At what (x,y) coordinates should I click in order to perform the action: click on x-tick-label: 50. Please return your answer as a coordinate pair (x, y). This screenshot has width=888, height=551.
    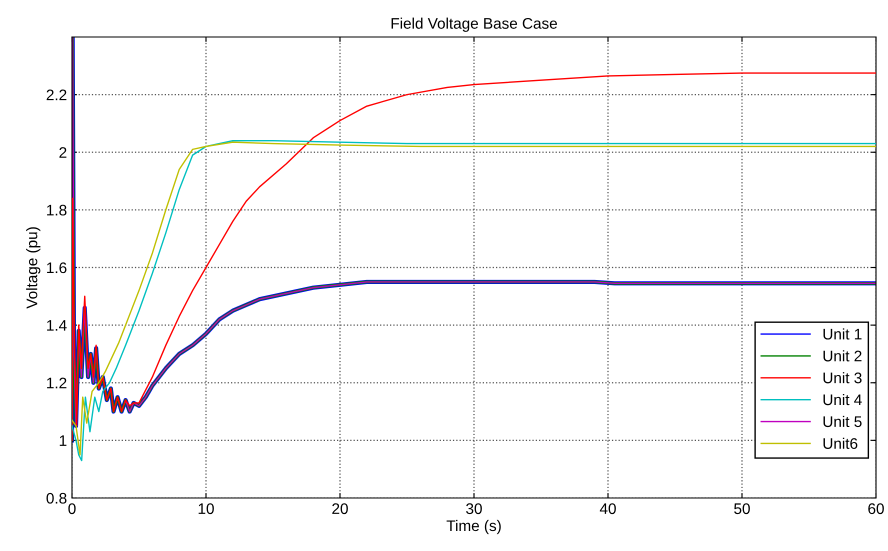
    Looking at the image, I should click on (742, 508).